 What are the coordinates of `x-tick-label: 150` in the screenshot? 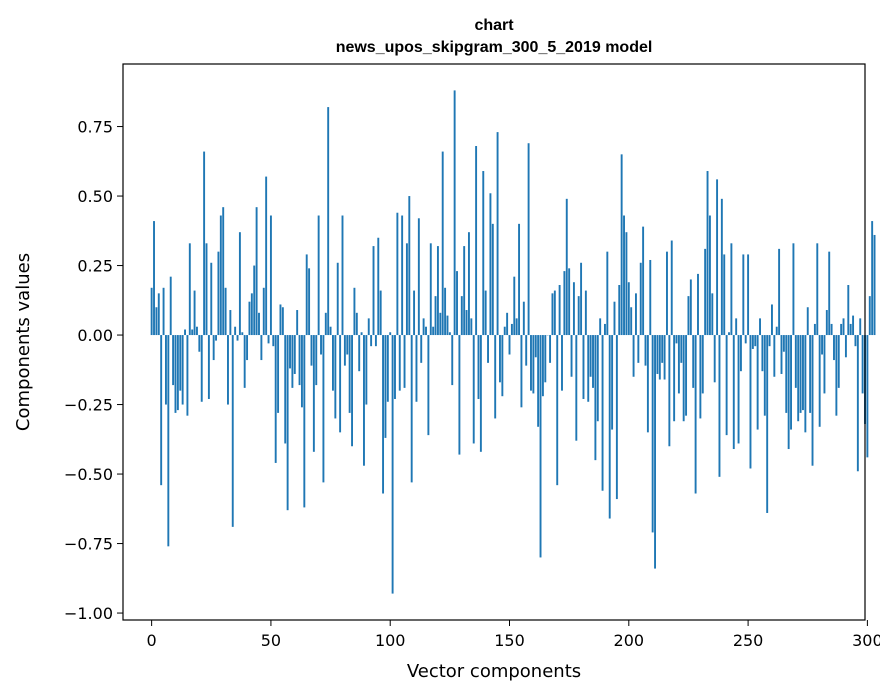 It's located at (509, 640).